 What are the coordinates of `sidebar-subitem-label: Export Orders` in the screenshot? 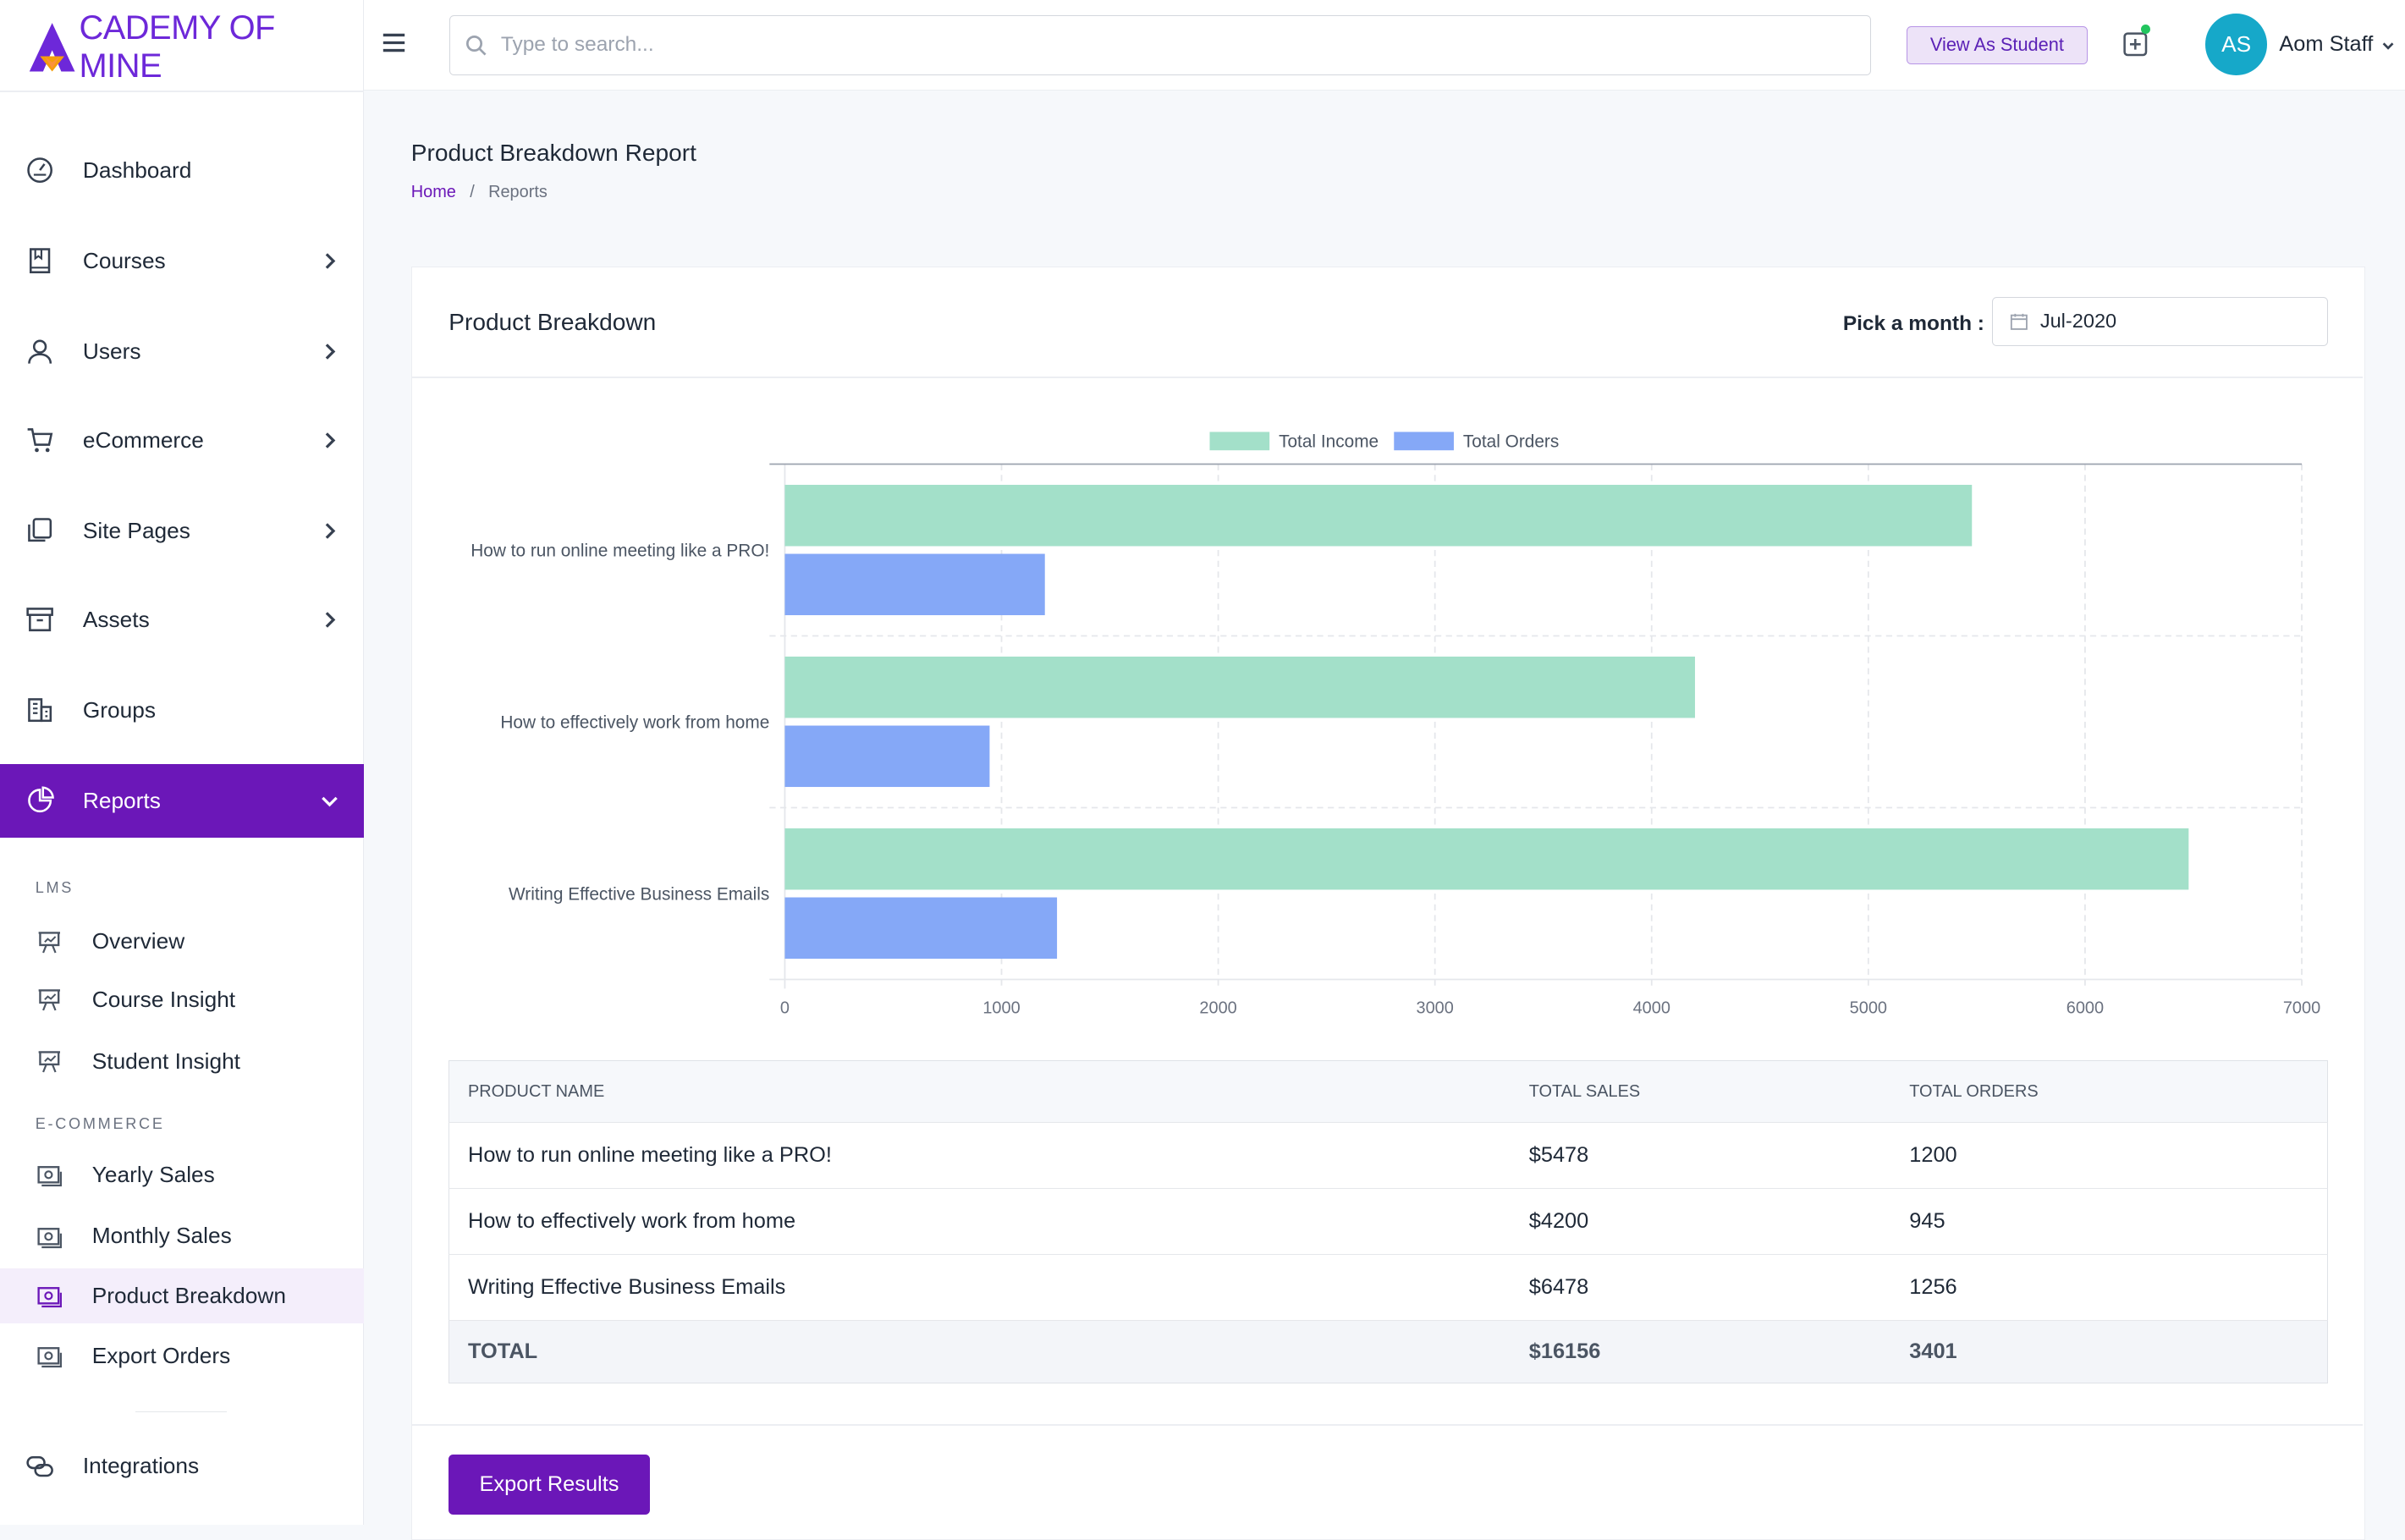 It's located at (161, 1355).